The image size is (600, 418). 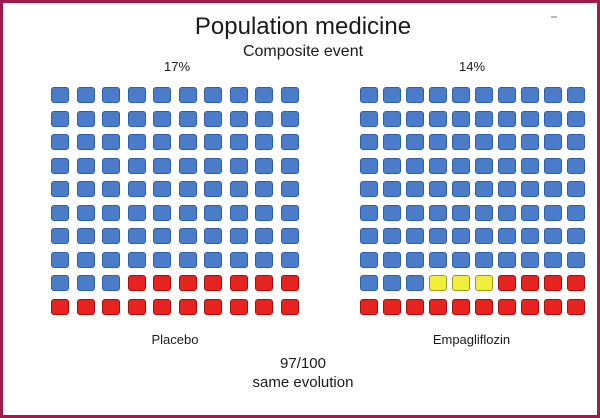 I want to click on empagliflozin-label: Empagliflozin, so click(x=471, y=339).